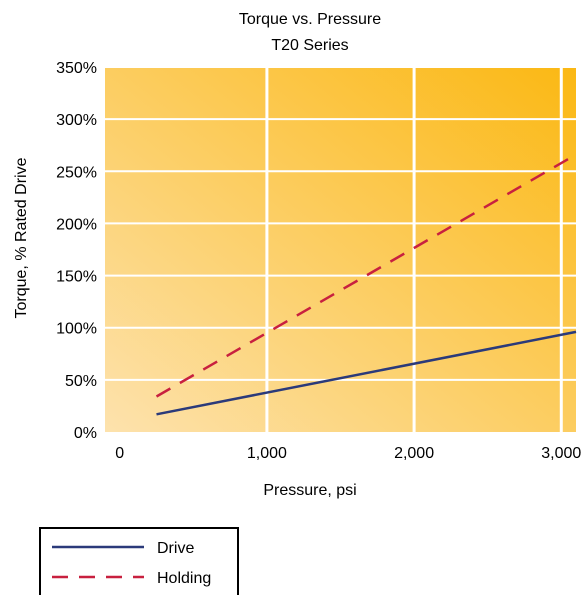  Describe the element at coordinates (561, 453) in the screenshot. I see `x-tick-label: 3,000` at that location.